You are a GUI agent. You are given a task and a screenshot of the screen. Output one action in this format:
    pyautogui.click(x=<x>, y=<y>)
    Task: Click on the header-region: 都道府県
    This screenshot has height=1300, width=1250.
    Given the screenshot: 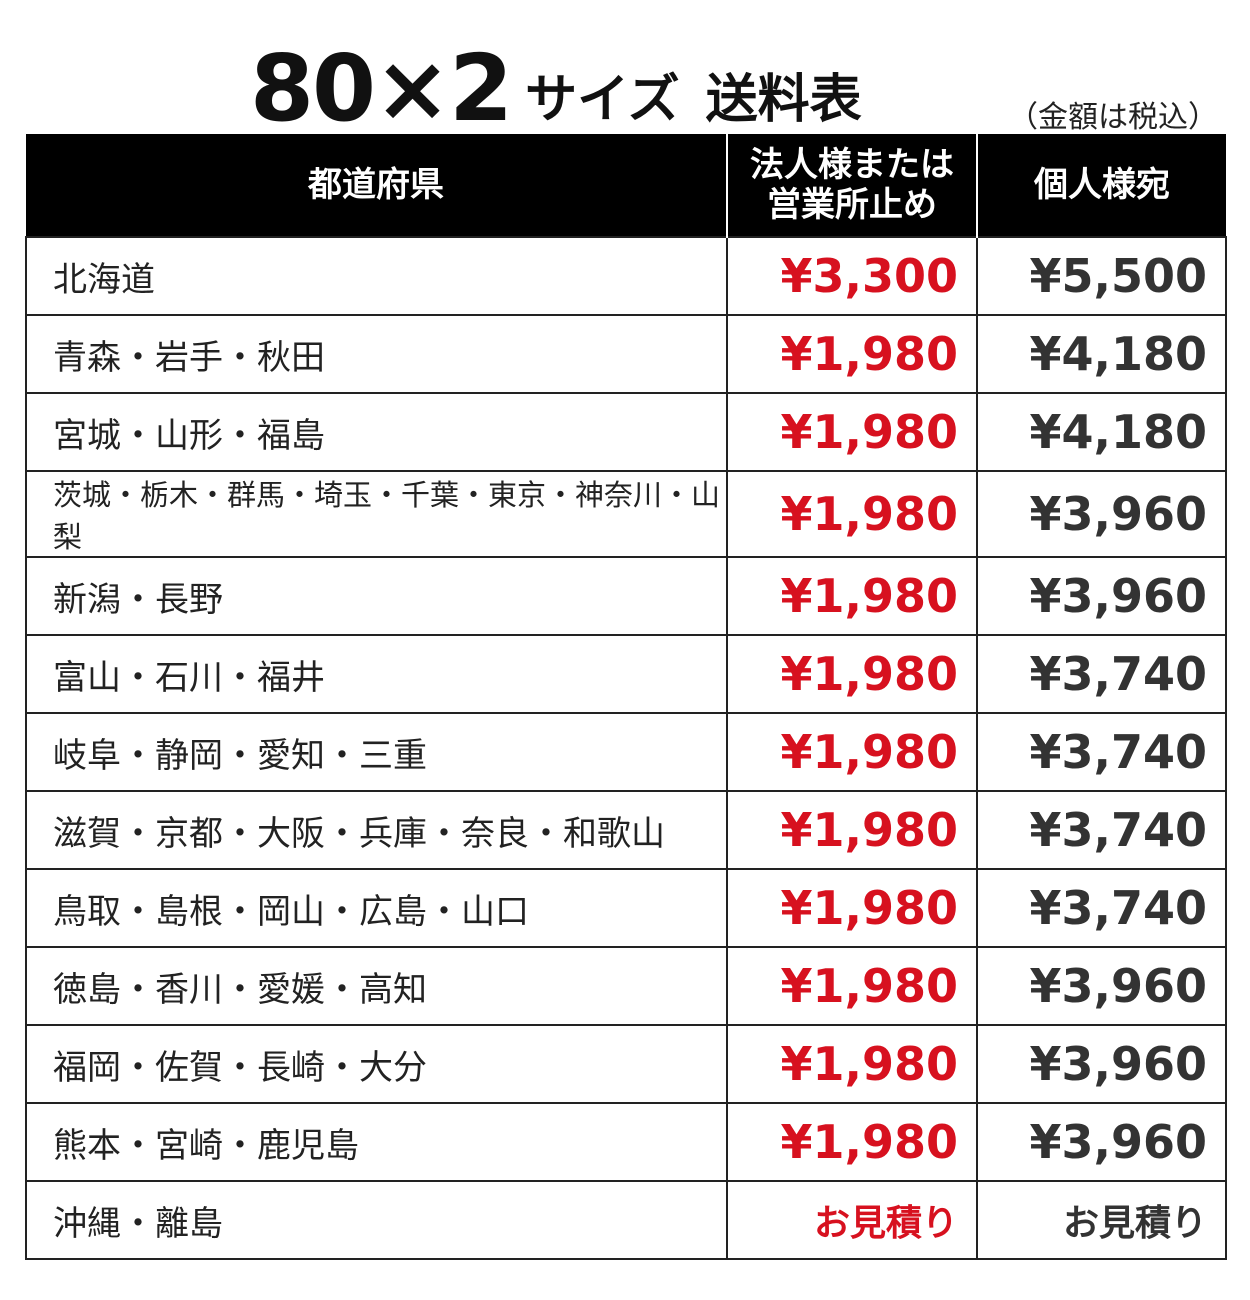 What is the action you would take?
    pyautogui.click(x=376, y=185)
    